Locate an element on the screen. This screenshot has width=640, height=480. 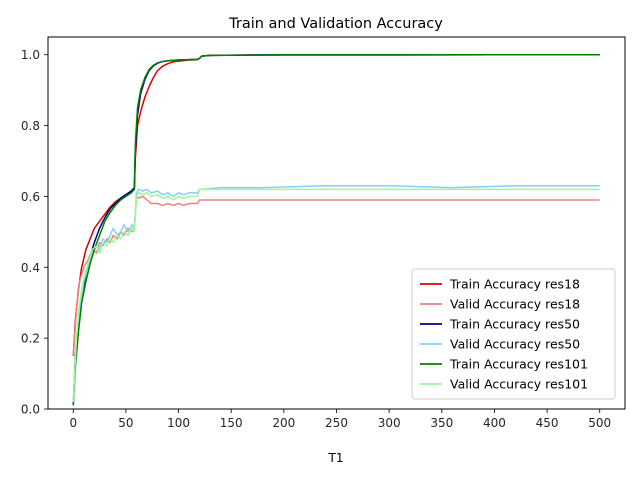
y-tick-label: 0.8 is located at coordinates (30, 126).